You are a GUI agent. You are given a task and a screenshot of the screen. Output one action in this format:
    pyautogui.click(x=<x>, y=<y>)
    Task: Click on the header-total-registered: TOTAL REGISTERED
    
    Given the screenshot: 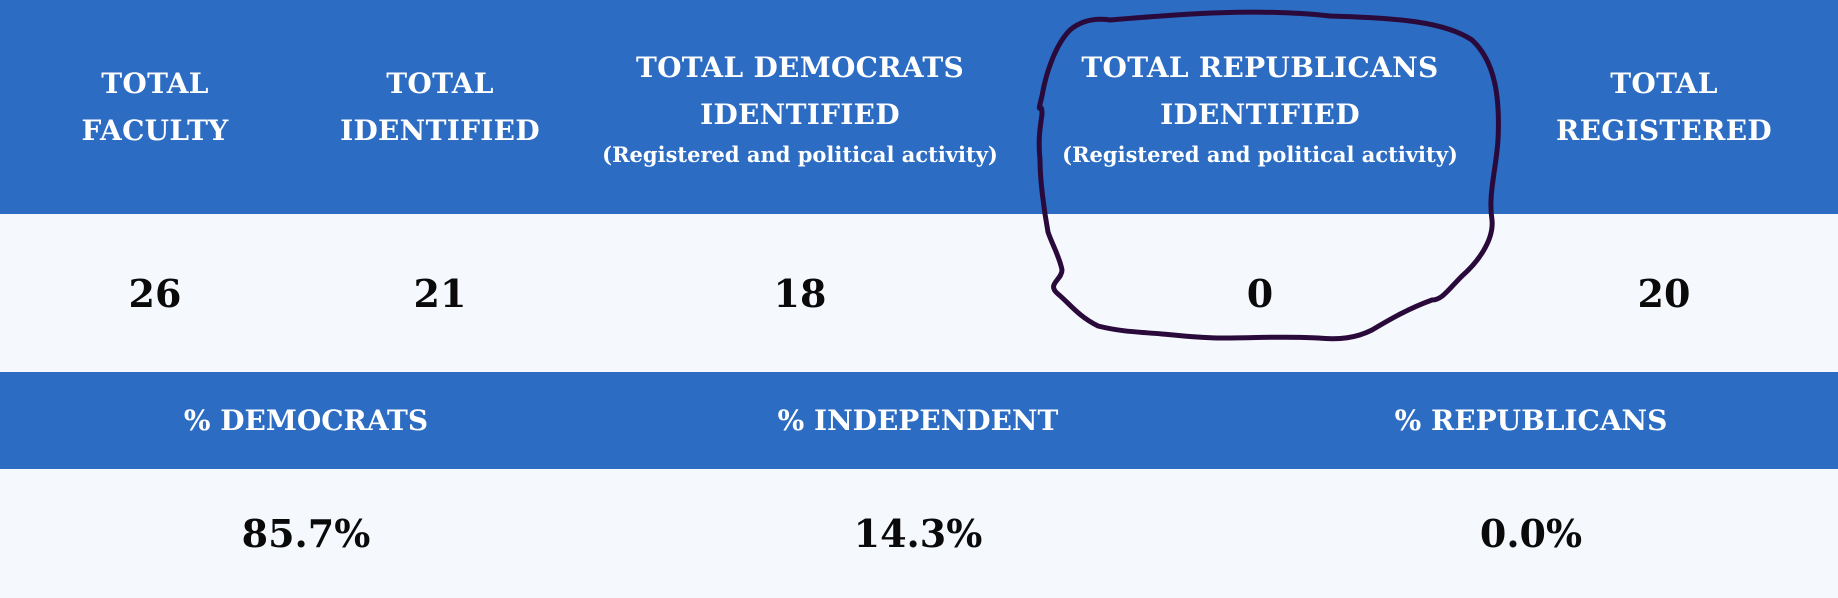 What is the action you would take?
    pyautogui.click(x=1664, y=107)
    